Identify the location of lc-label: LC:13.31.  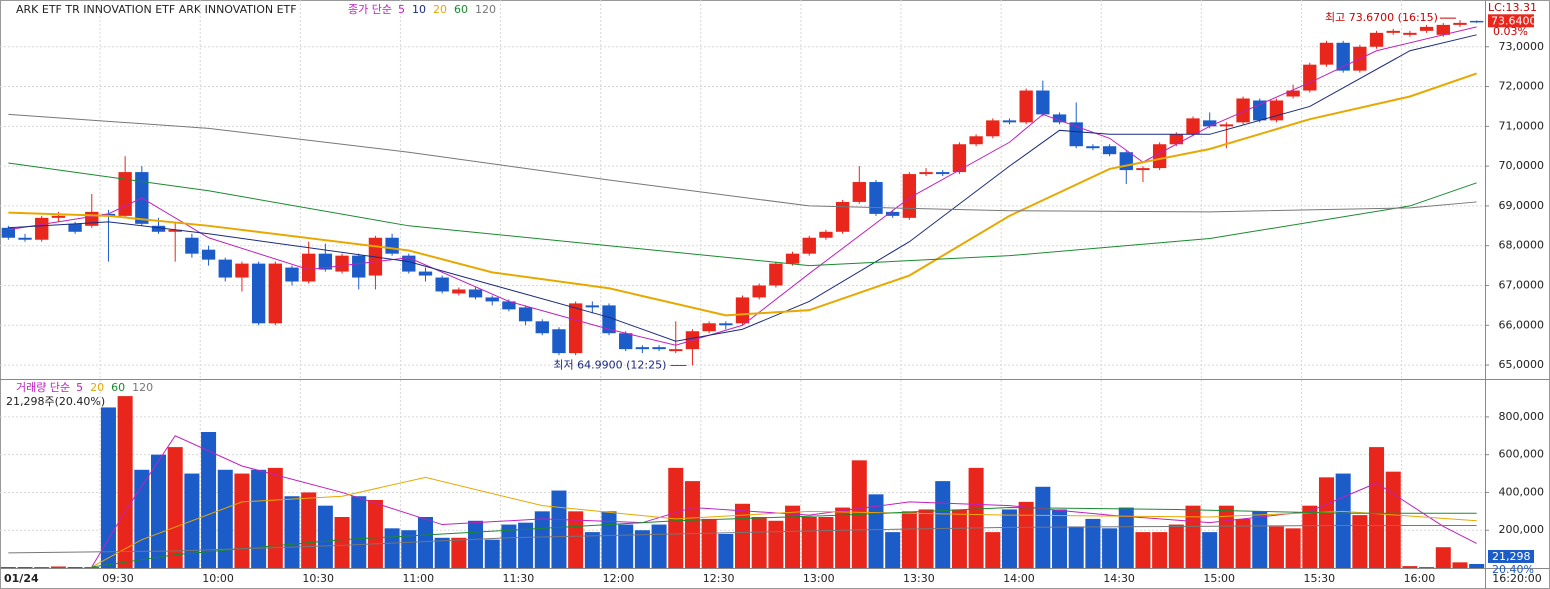
(1512, 7).